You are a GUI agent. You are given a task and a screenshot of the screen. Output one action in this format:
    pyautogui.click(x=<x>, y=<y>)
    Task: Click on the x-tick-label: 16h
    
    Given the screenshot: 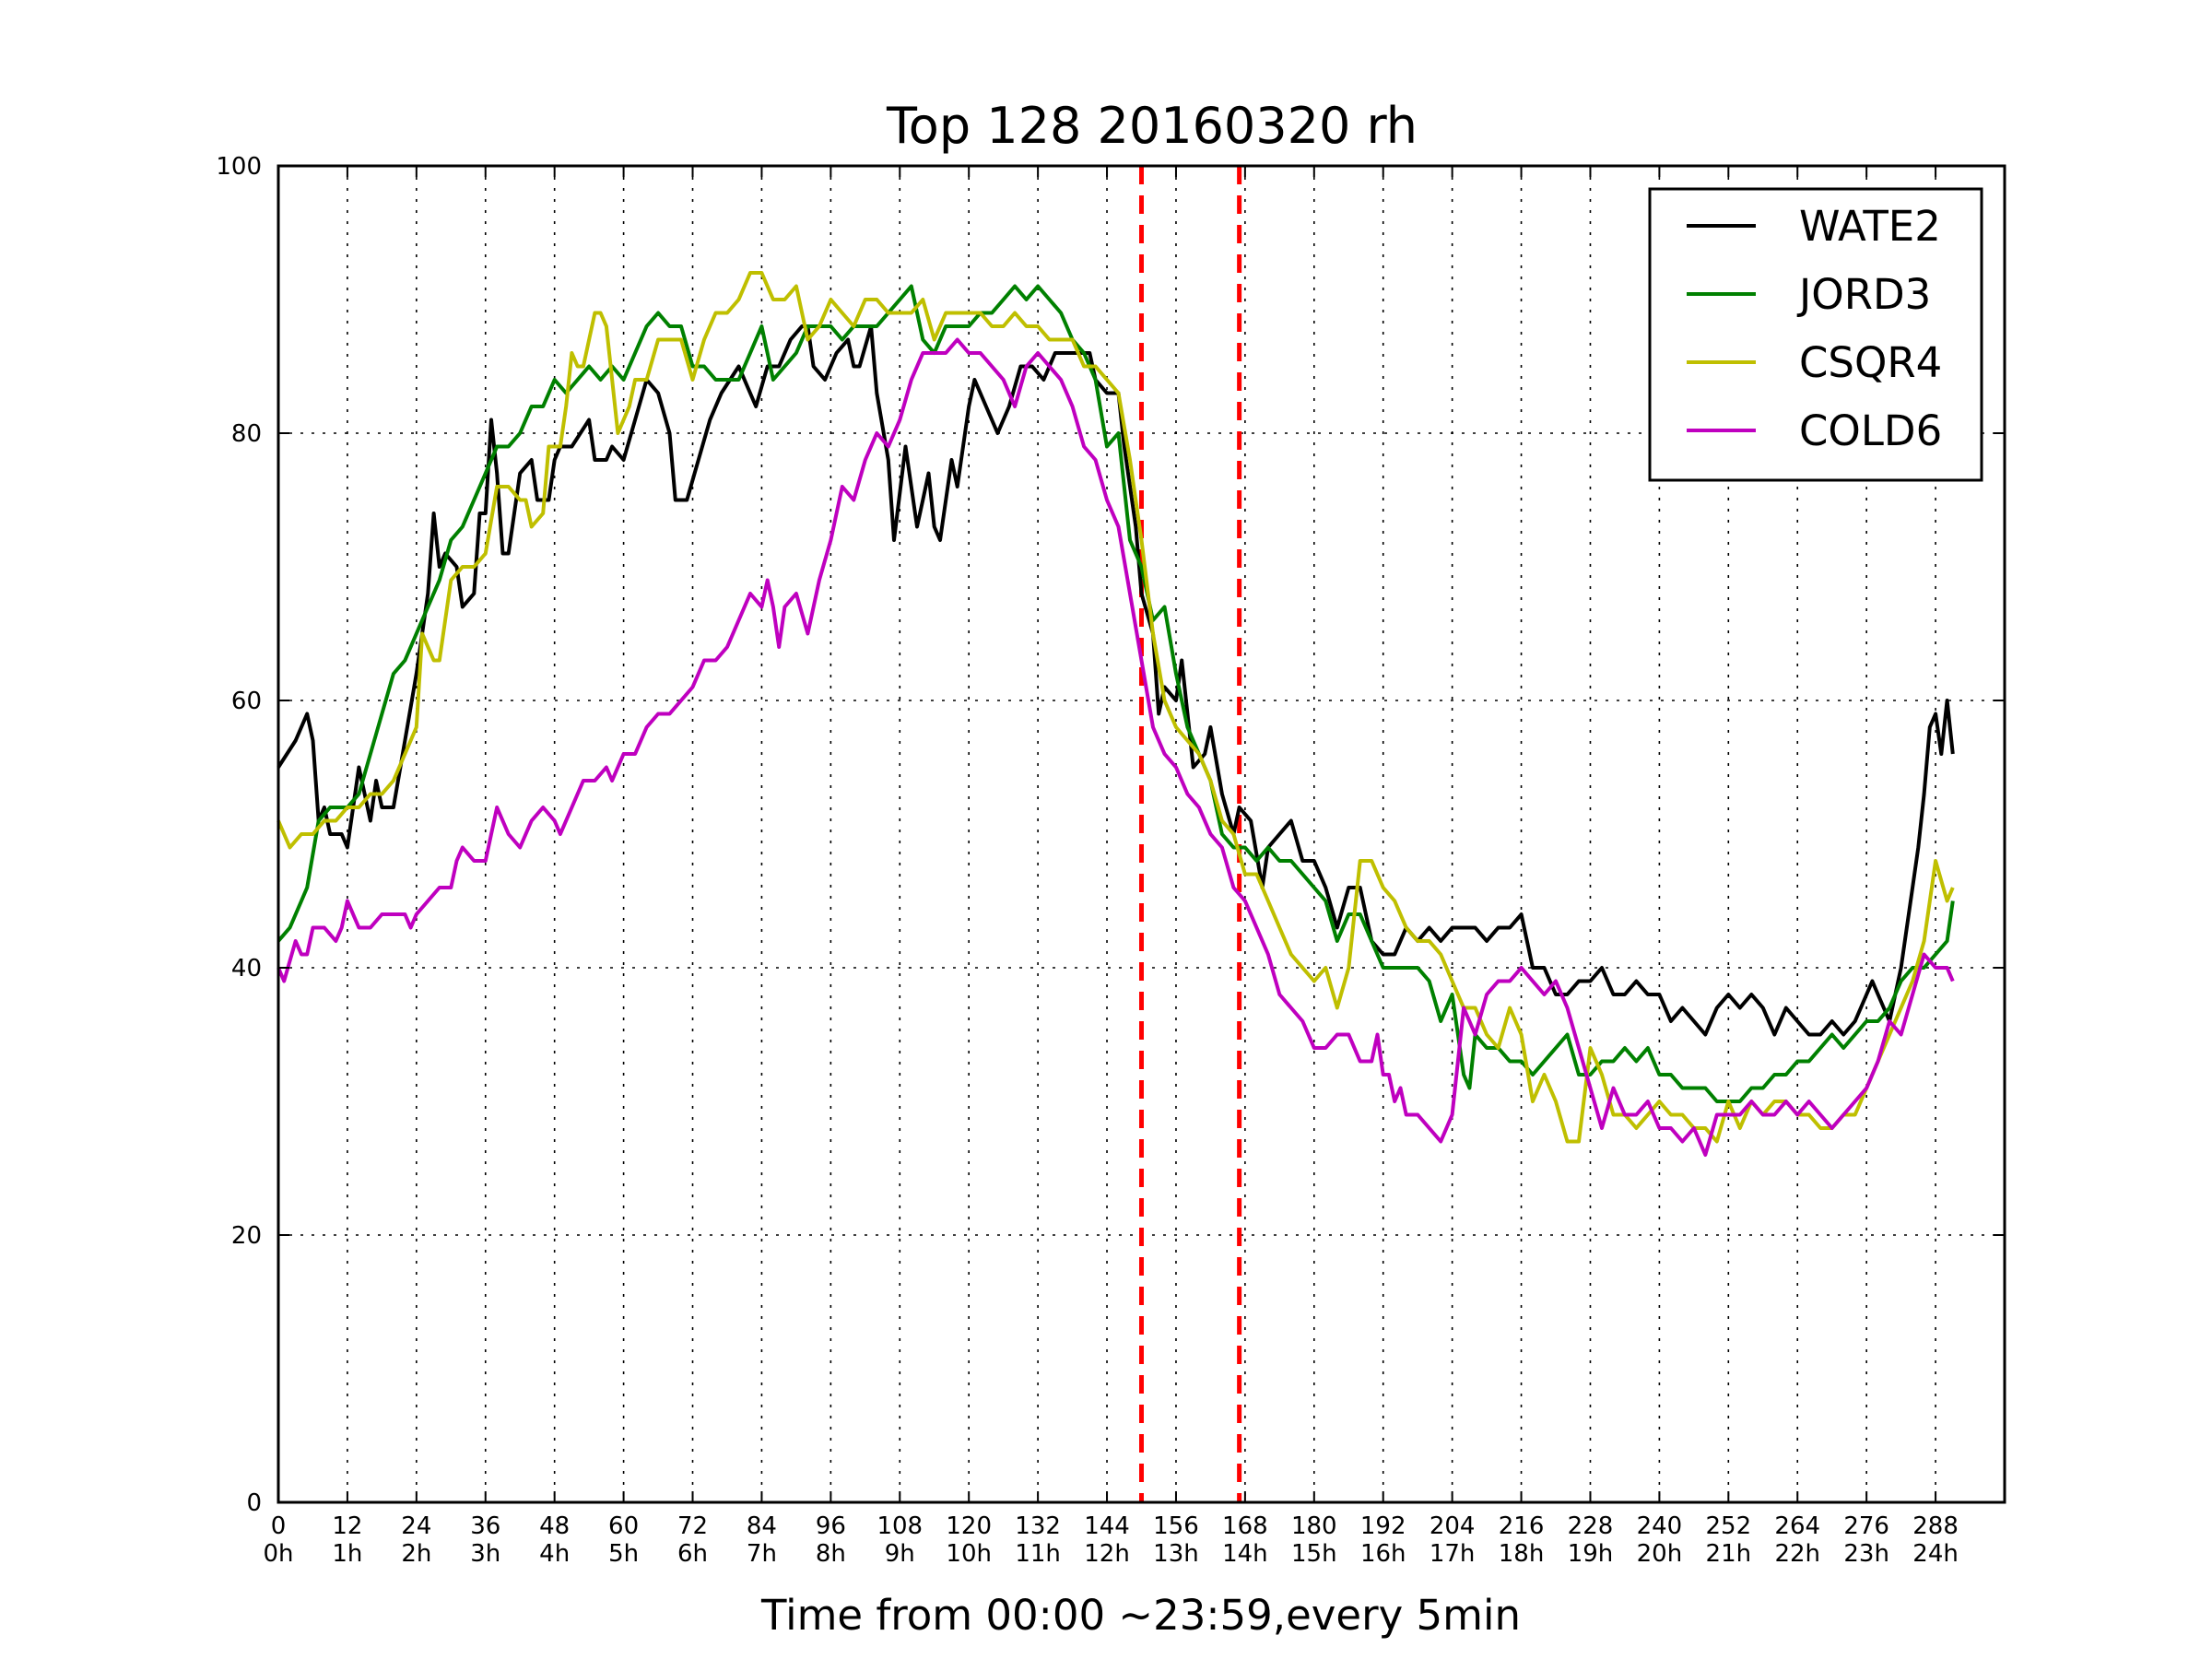 What is the action you would take?
    pyautogui.click(x=1383, y=1554)
    